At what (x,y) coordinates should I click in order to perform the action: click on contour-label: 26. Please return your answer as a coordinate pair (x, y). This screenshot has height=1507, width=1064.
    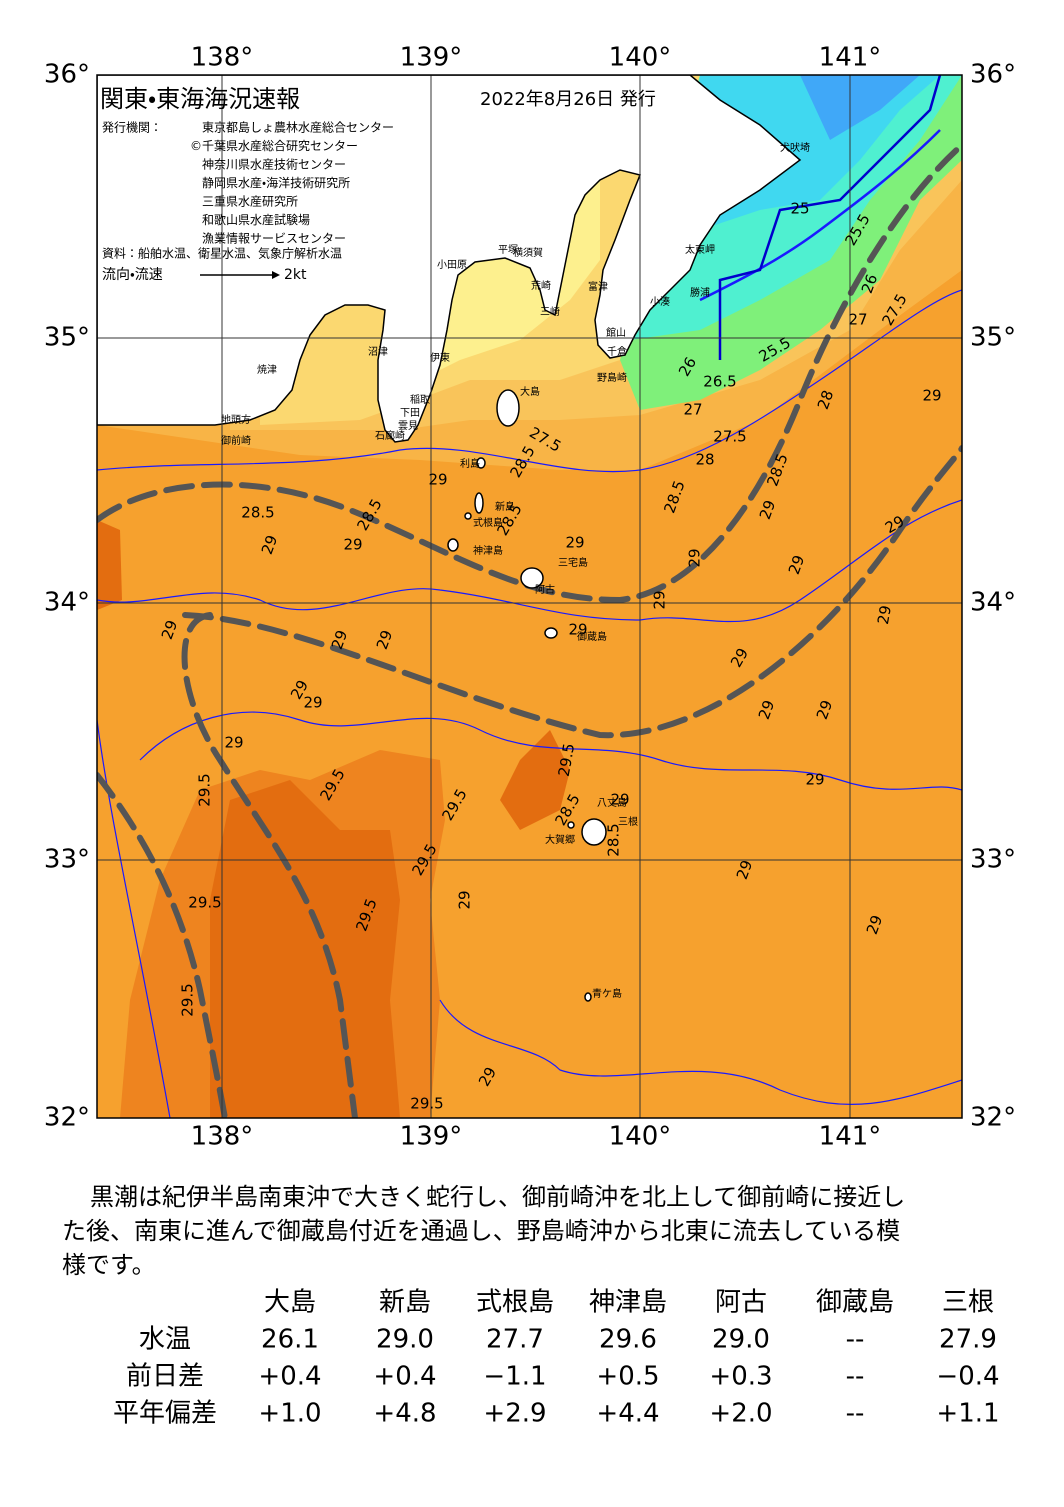
    Looking at the image, I should click on (869, 284).